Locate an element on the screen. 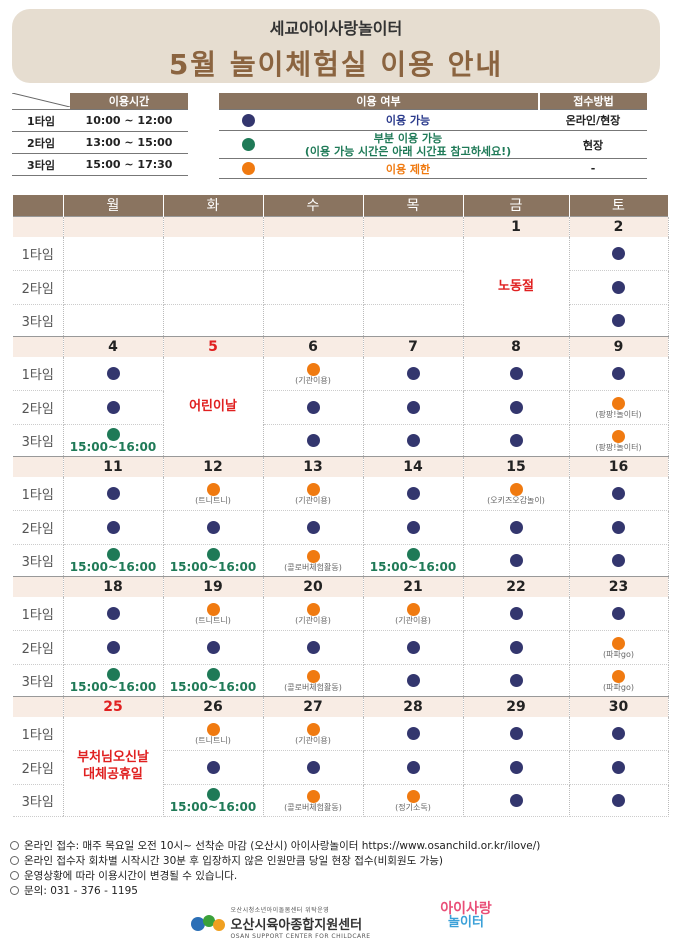  center-name: 세교아이사랑놀이터 is located at coordinates (336, 28).